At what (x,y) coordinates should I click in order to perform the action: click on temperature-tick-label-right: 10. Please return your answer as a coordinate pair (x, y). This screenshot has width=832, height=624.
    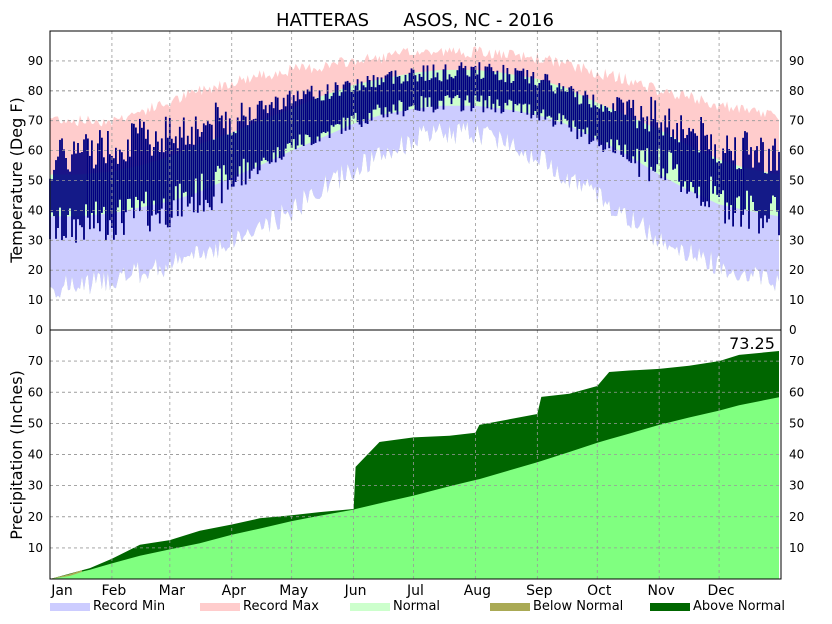
    Looking at the image, I should click on (796, 300).